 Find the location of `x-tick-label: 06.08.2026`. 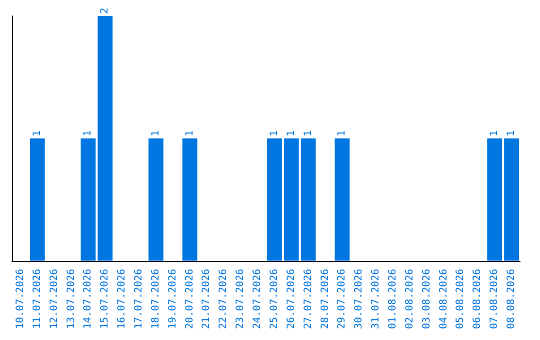

x-tick-label: 06.08.2026 is located at coordinates (478, 299).